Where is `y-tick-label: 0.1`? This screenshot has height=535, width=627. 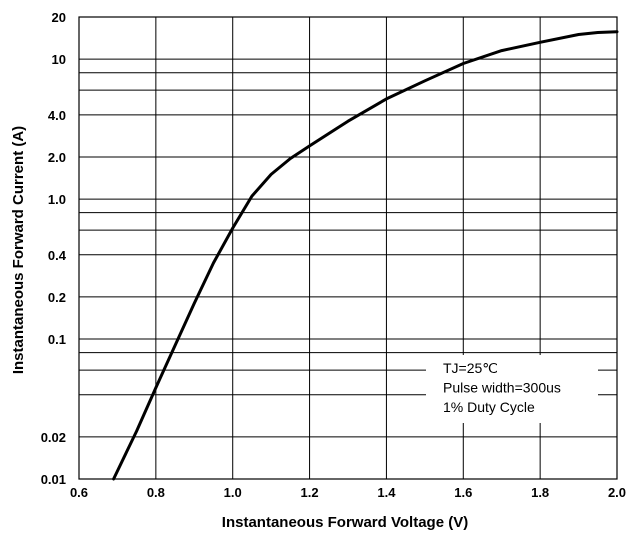 y-tick-label: 0.1 is located at coordinates (57, 339).